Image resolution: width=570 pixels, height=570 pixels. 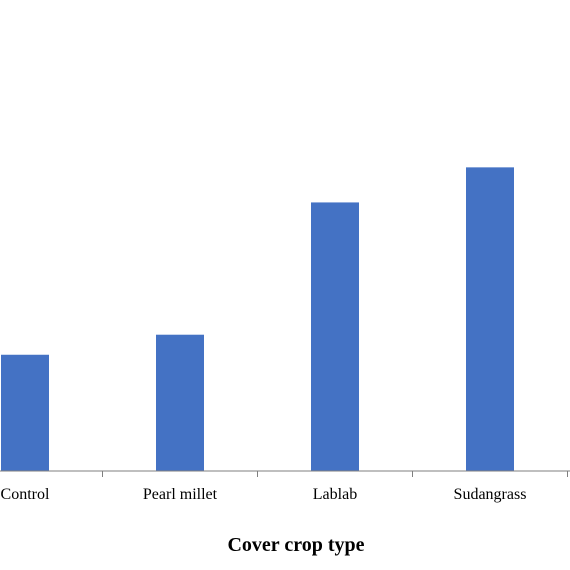 I want to click on x-tick-label: Pearl millet, so click(x=180, y=494).